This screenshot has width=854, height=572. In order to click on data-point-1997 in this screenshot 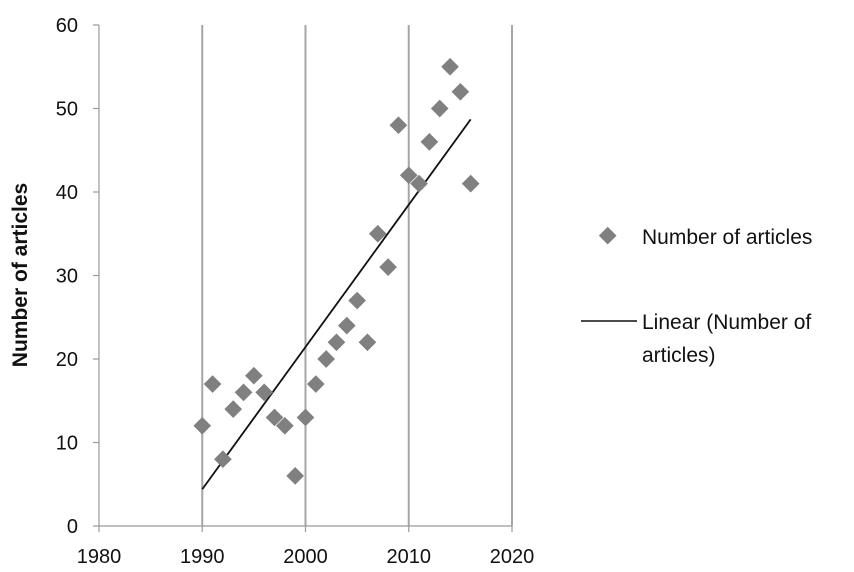, I will do `click(274, 417)`.